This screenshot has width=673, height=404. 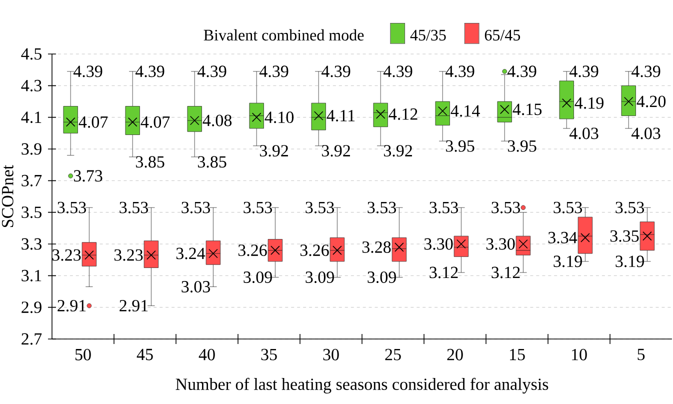 I want to click on annotation: 4.20, so click(x=651, y=102).